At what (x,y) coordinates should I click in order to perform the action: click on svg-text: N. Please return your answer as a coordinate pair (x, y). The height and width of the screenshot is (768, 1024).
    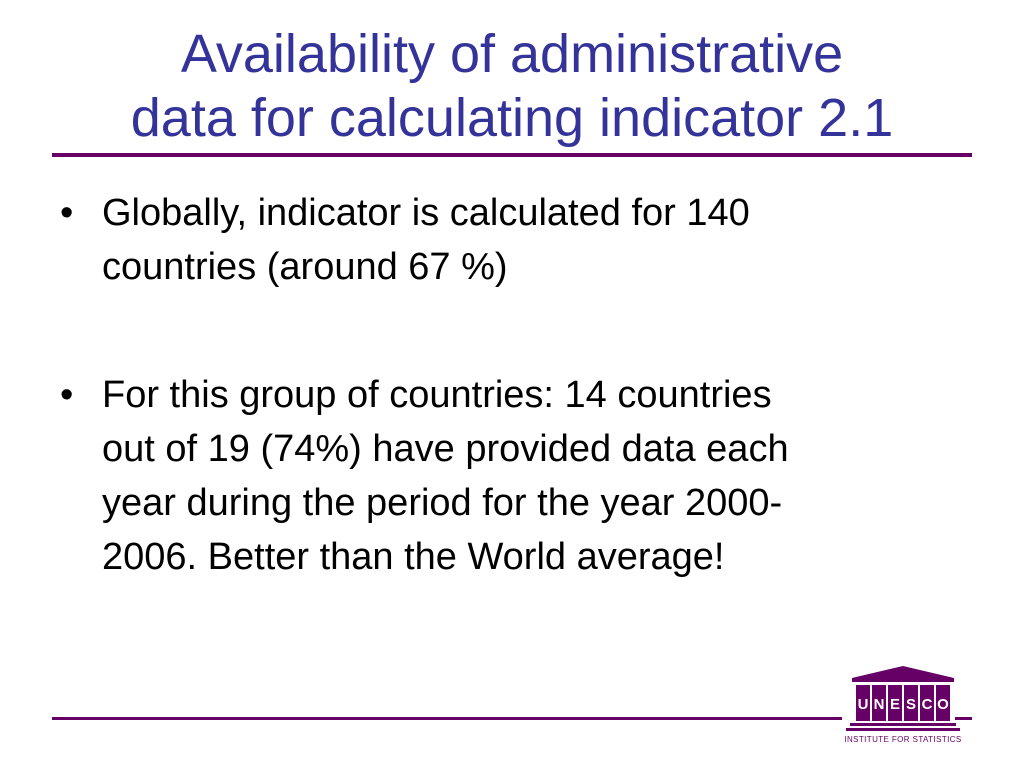
    Looking at the image, I should click on (879, 704).